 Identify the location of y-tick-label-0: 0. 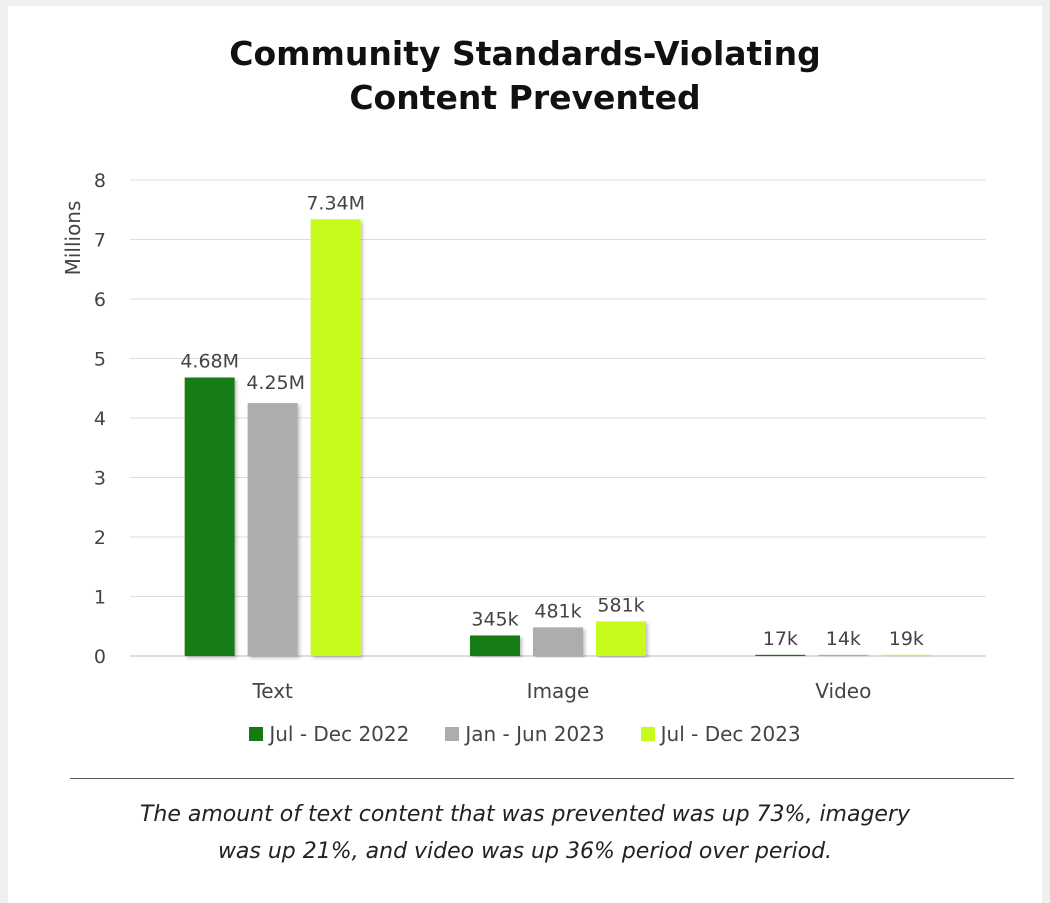
(100, 657).